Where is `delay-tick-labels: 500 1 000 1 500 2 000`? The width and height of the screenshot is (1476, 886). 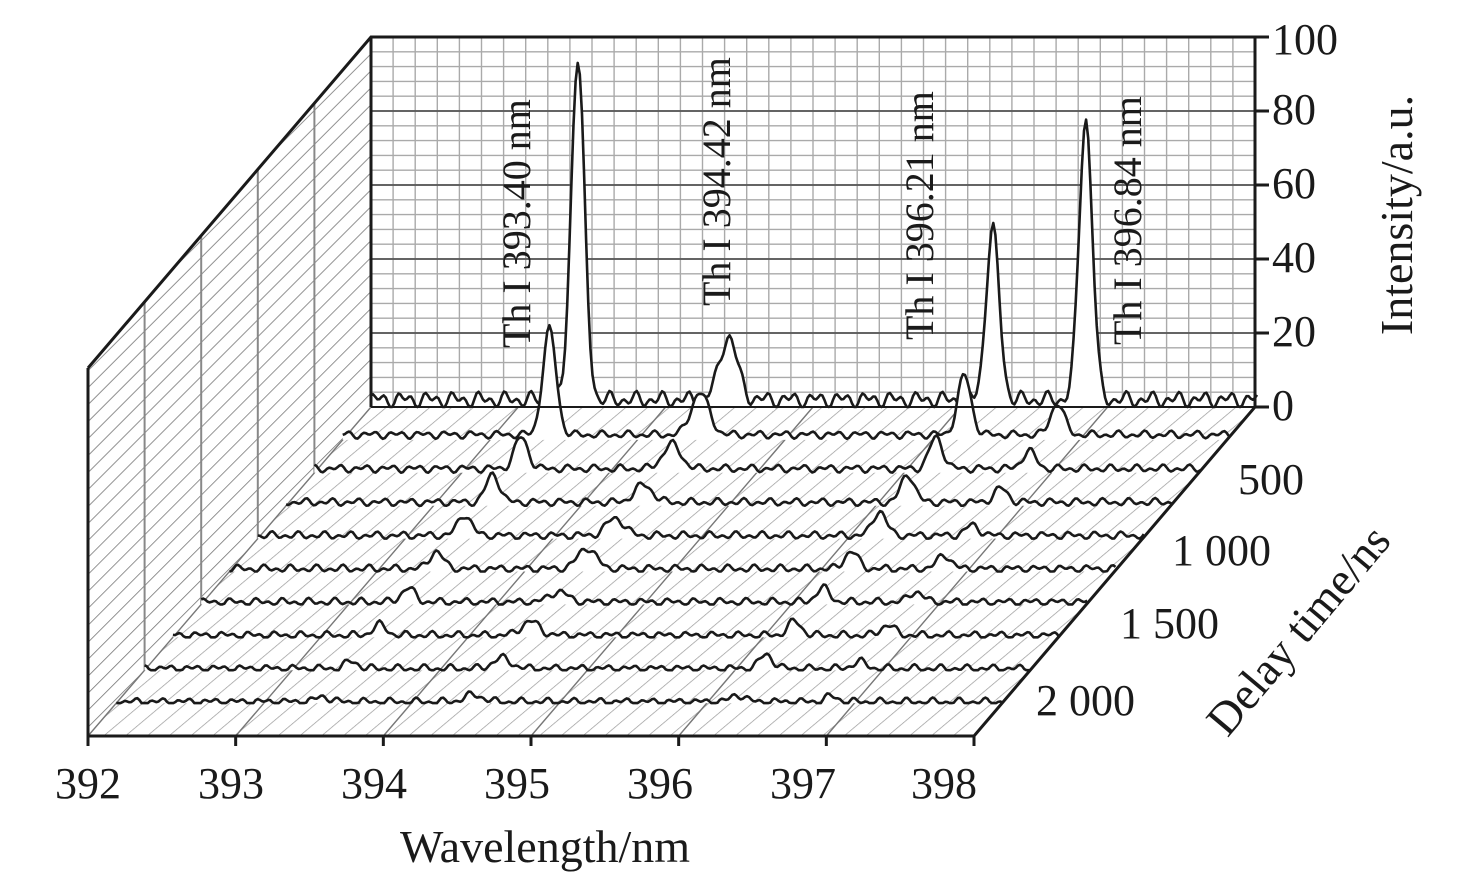 delay-tick-labels: 500 1 000 1 500 2 000 is located at coordinates (1170, 590).